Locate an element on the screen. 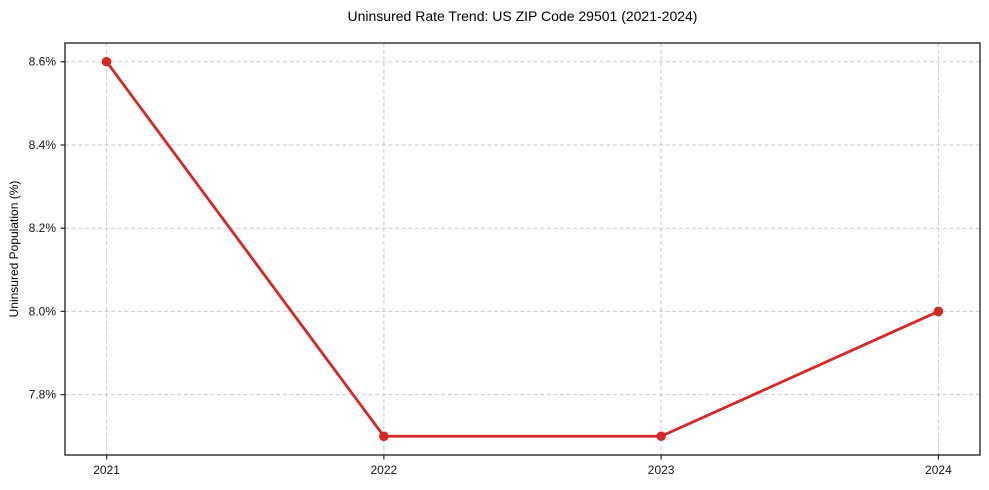 Image resolution: width=989 pixels, height=490 pixels. y-tick-label: 8.4% is located at coordinates (43, 145).